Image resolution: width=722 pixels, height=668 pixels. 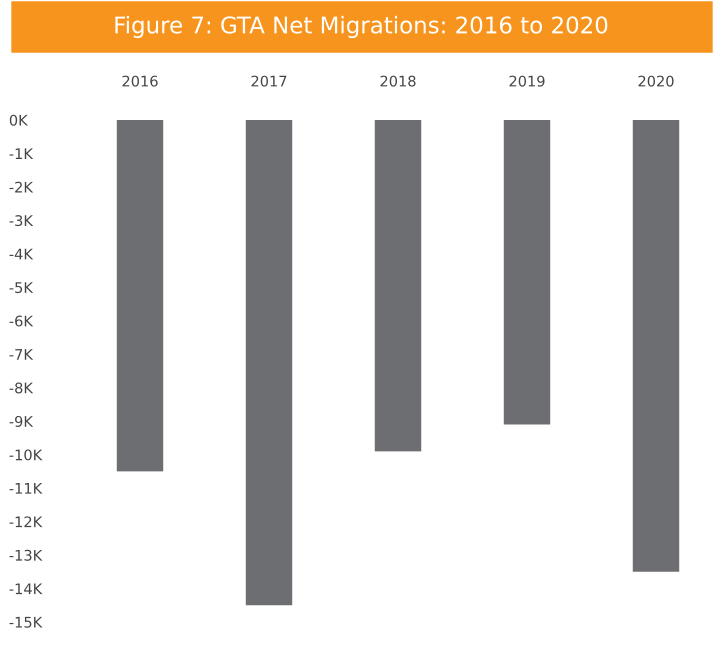 What do you see at coordinates (22, 187) in the screenshot?
I see `y-tick-label: -2K` at bounding box center [22, 187].